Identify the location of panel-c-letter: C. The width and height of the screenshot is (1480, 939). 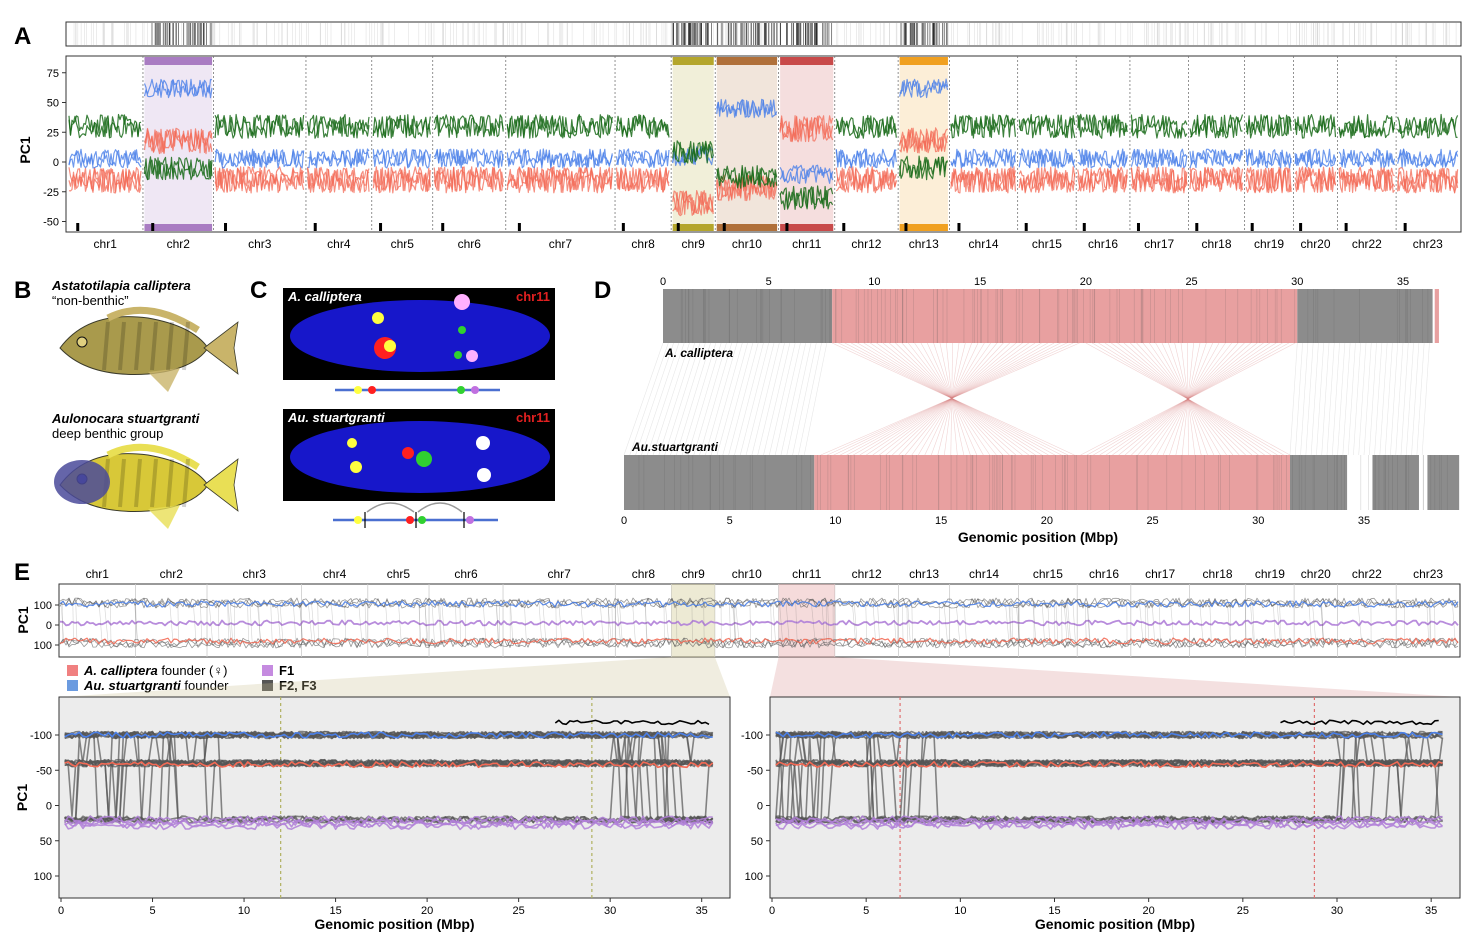
(258, 290).